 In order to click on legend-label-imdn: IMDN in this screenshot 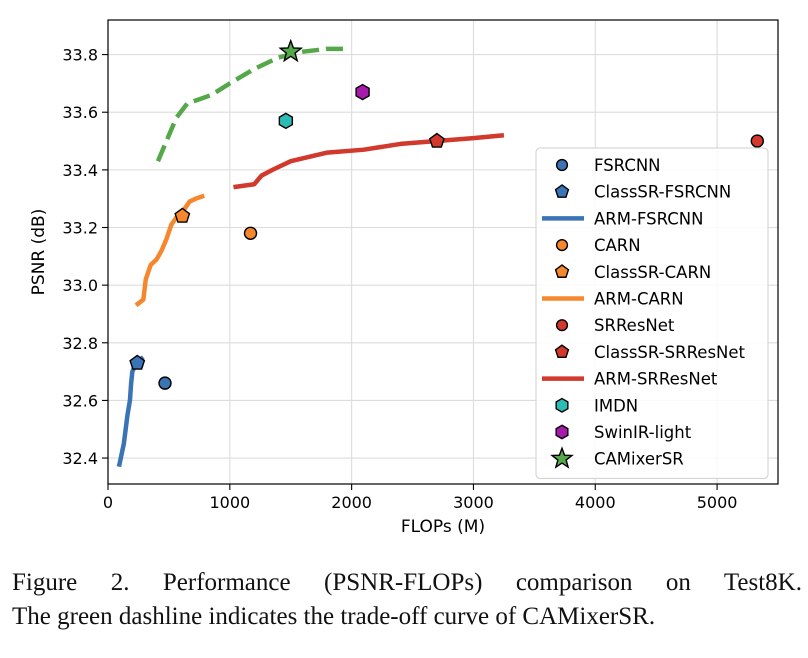, I will do `click(616, 405)`.